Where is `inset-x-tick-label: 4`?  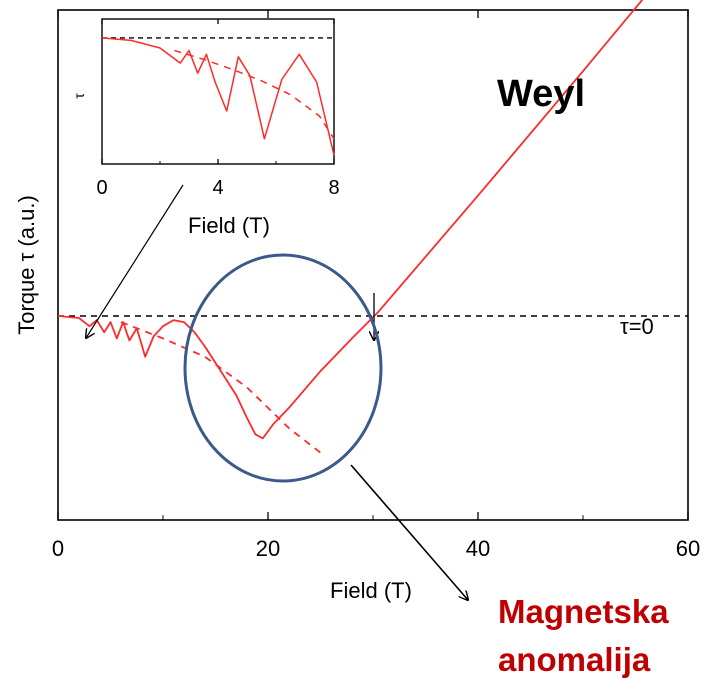 inset-x-tick-label: 4 is located at coordinates (217, 188).